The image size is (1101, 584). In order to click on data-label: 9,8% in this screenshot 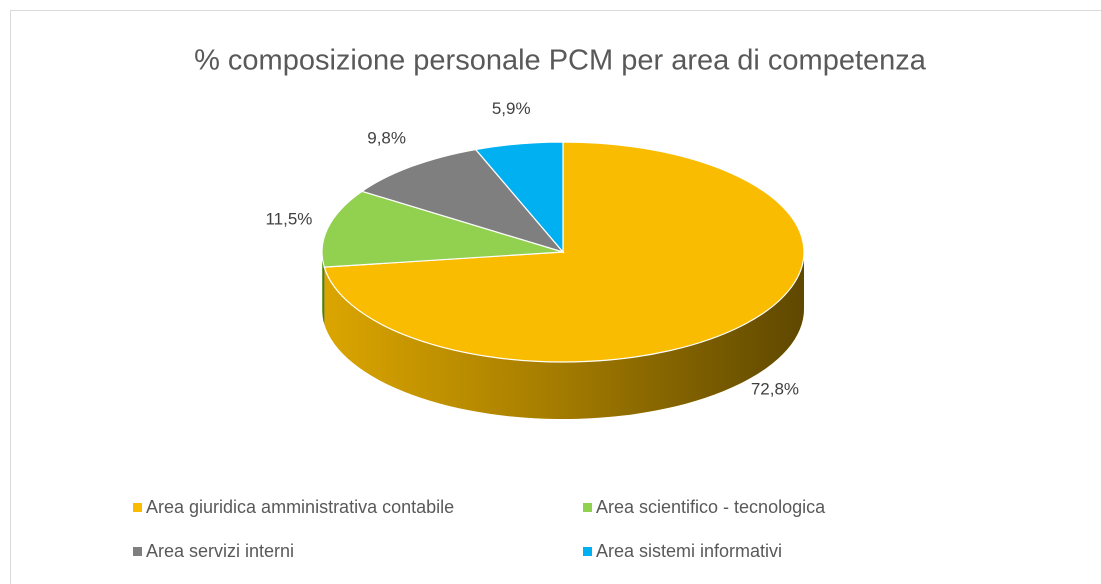, I will do `click(386, 138)`.